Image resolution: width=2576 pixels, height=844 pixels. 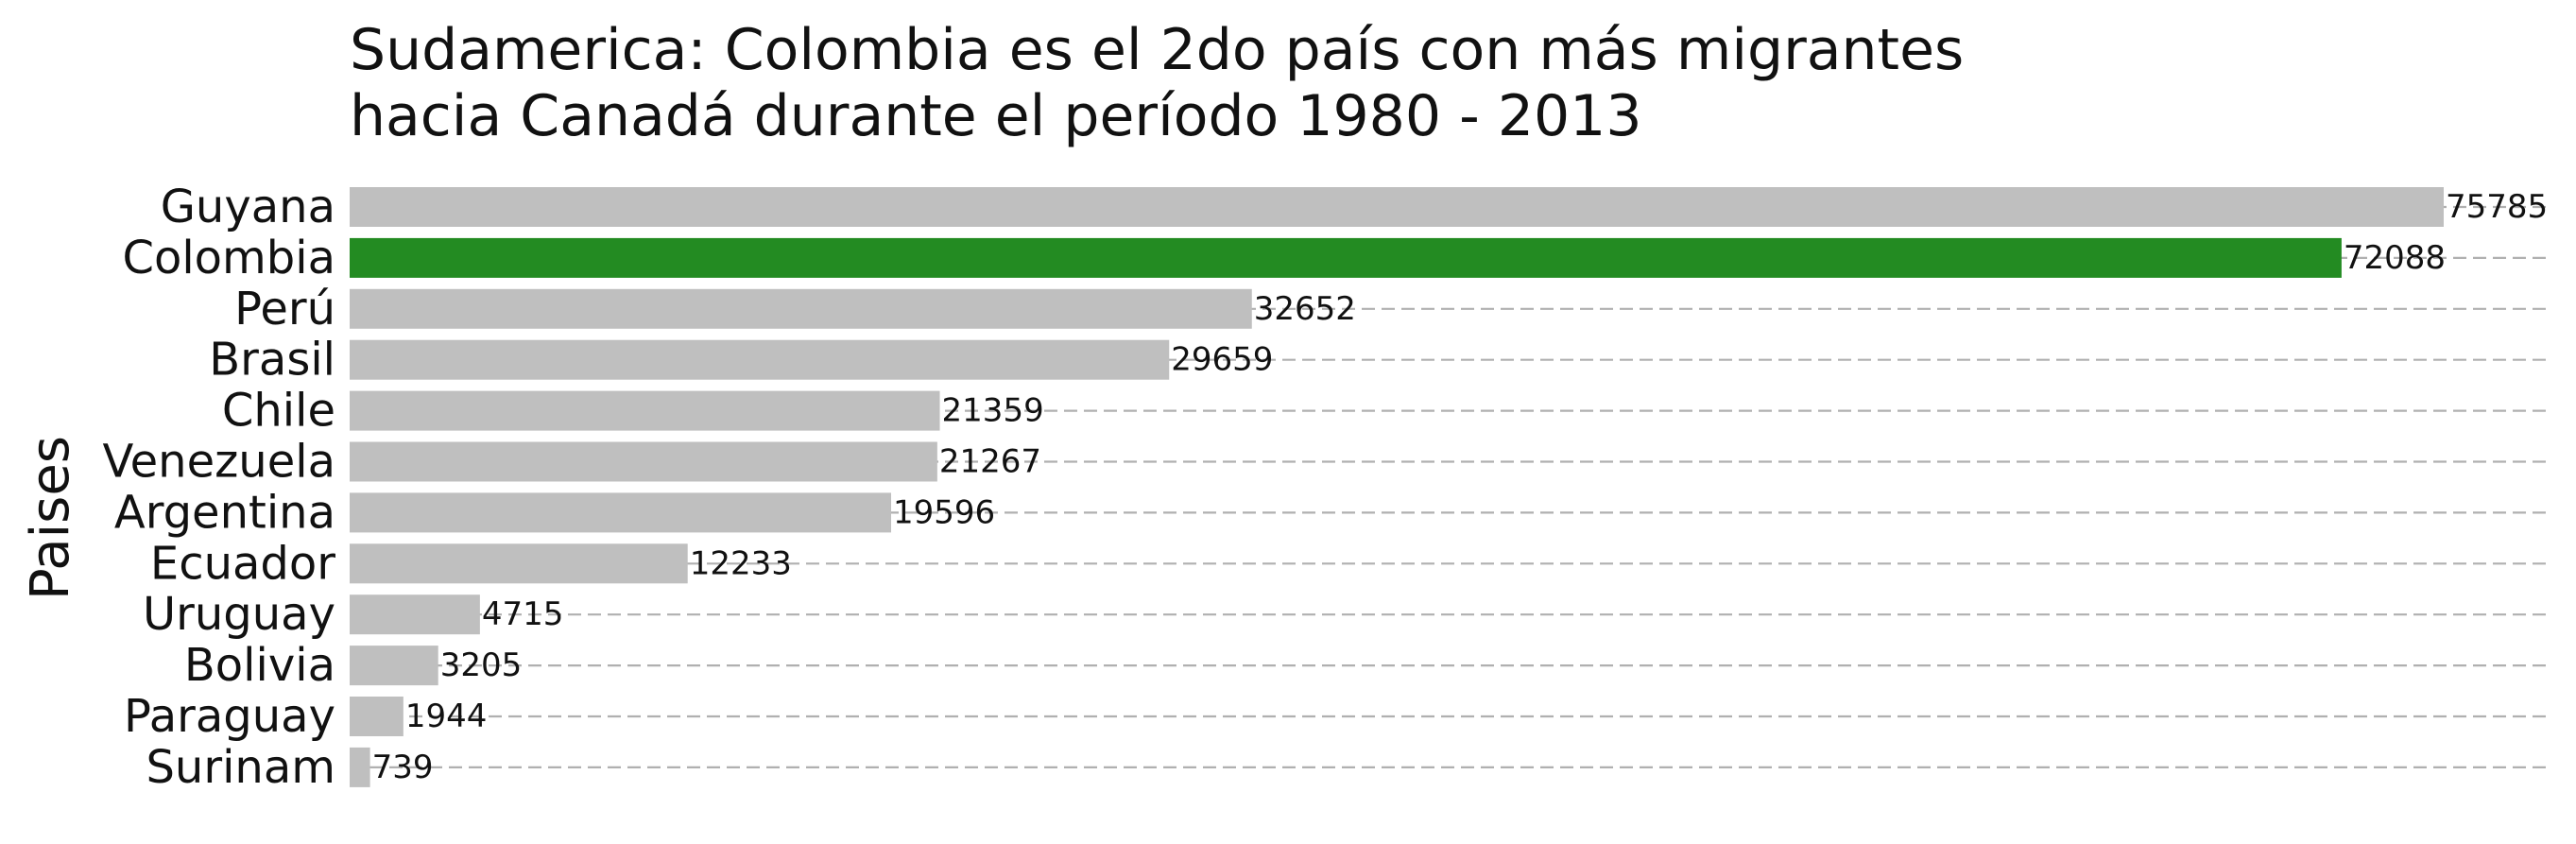 What do you see at coordinates (50, 518) in the screenshot?
I see `y-axis-label: Paises` at bounding box center [50, 518].